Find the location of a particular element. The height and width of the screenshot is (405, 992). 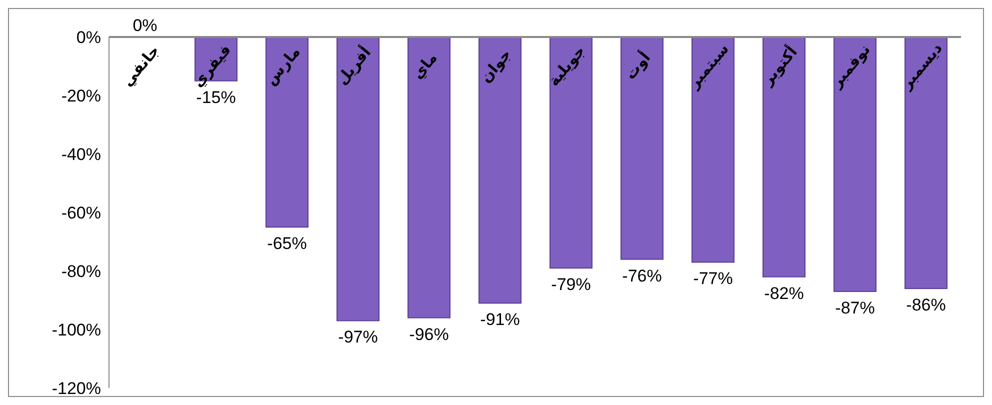

x-tick-label: أكتوبر is located at coordinates (779, 66).